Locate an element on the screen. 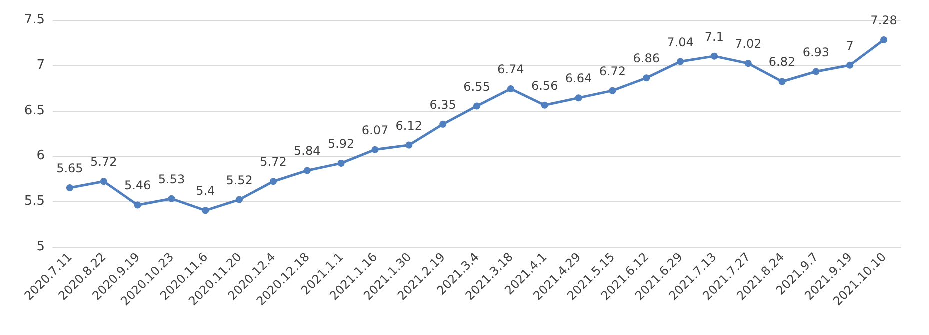 This screenshot has height=335, width=929. y-tick-label: 7.5 is located at coordinates (34, 20).